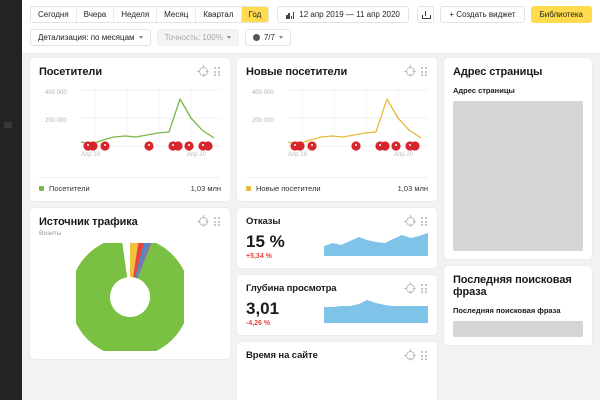  I want to click on metric-values: 3,01 -4,26 %, so click(262, 313).